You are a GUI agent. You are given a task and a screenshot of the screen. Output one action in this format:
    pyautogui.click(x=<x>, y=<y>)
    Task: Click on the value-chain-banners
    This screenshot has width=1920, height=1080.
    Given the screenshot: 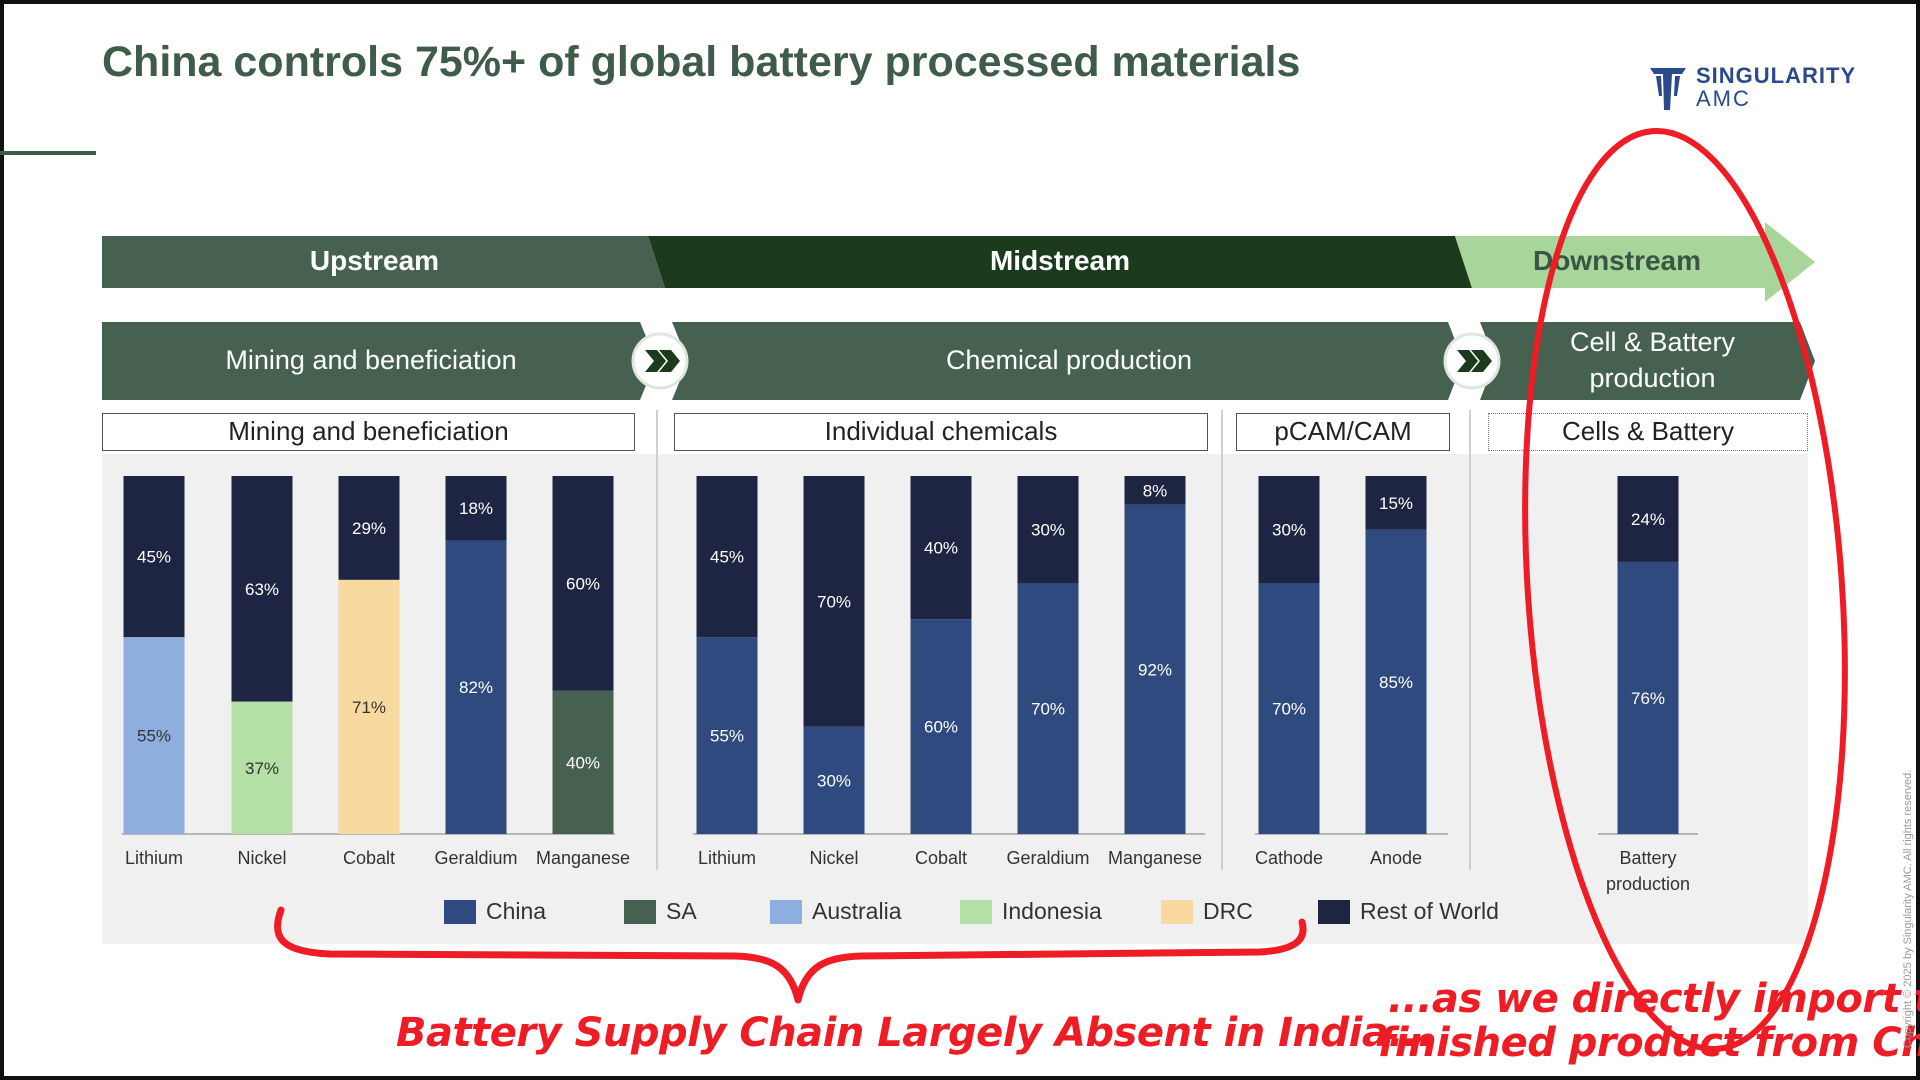 What is the action you would take?
    pyautogui.click(x=958, y=311)
    